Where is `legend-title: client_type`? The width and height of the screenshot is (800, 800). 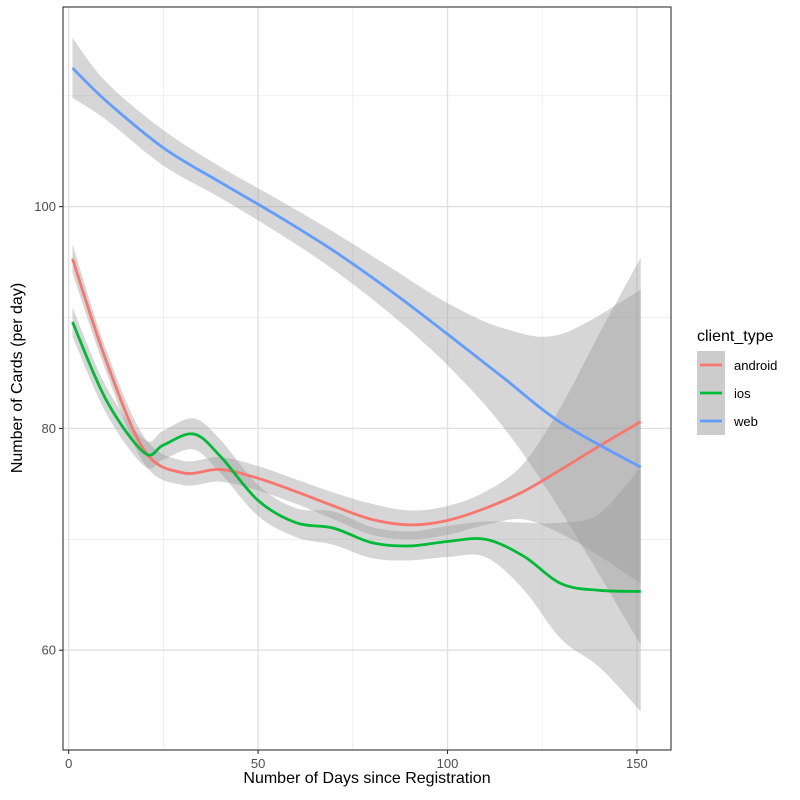 legend-title: client_type is located at coordinates (735, 336).